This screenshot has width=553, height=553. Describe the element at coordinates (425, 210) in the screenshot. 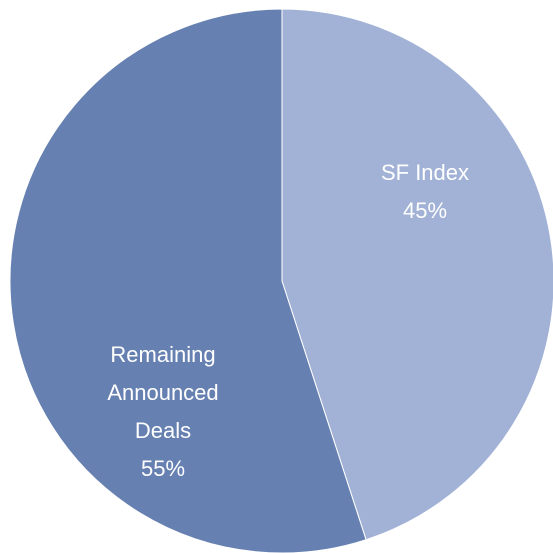

I see `value-label: 45%` at that location.